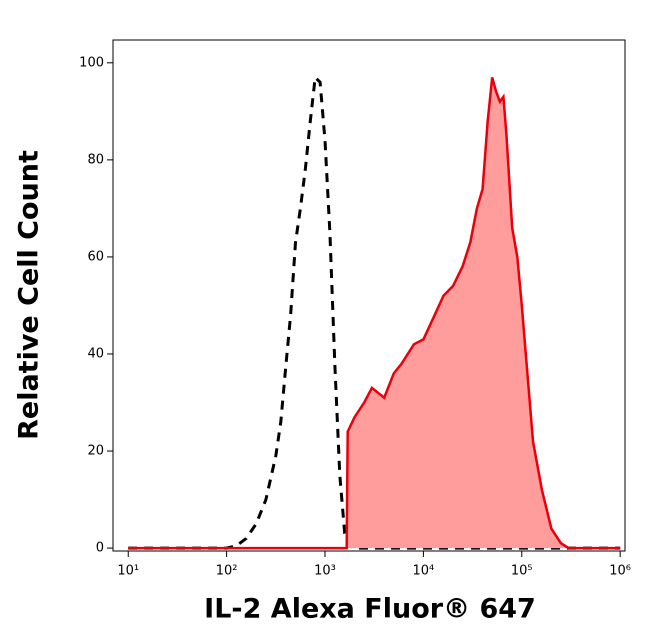  What do you see at coordinates (91, 62) in the screenshot?
I see `y-tick-label: 100` at bounding box center [91, 62].